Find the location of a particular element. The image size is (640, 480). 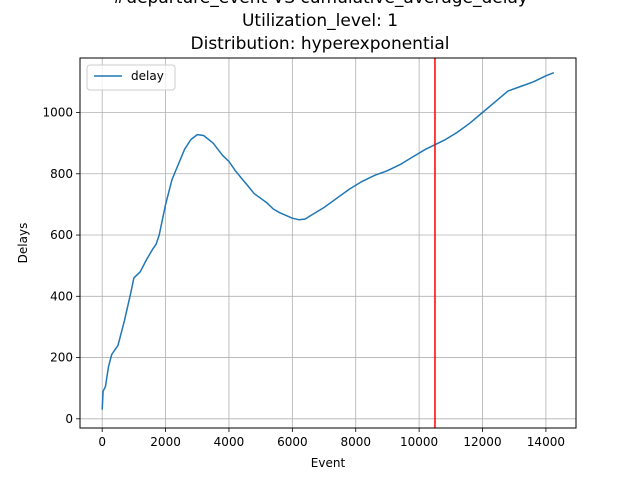

x-tick-label: 14000 is located at coordinates (546, 442).